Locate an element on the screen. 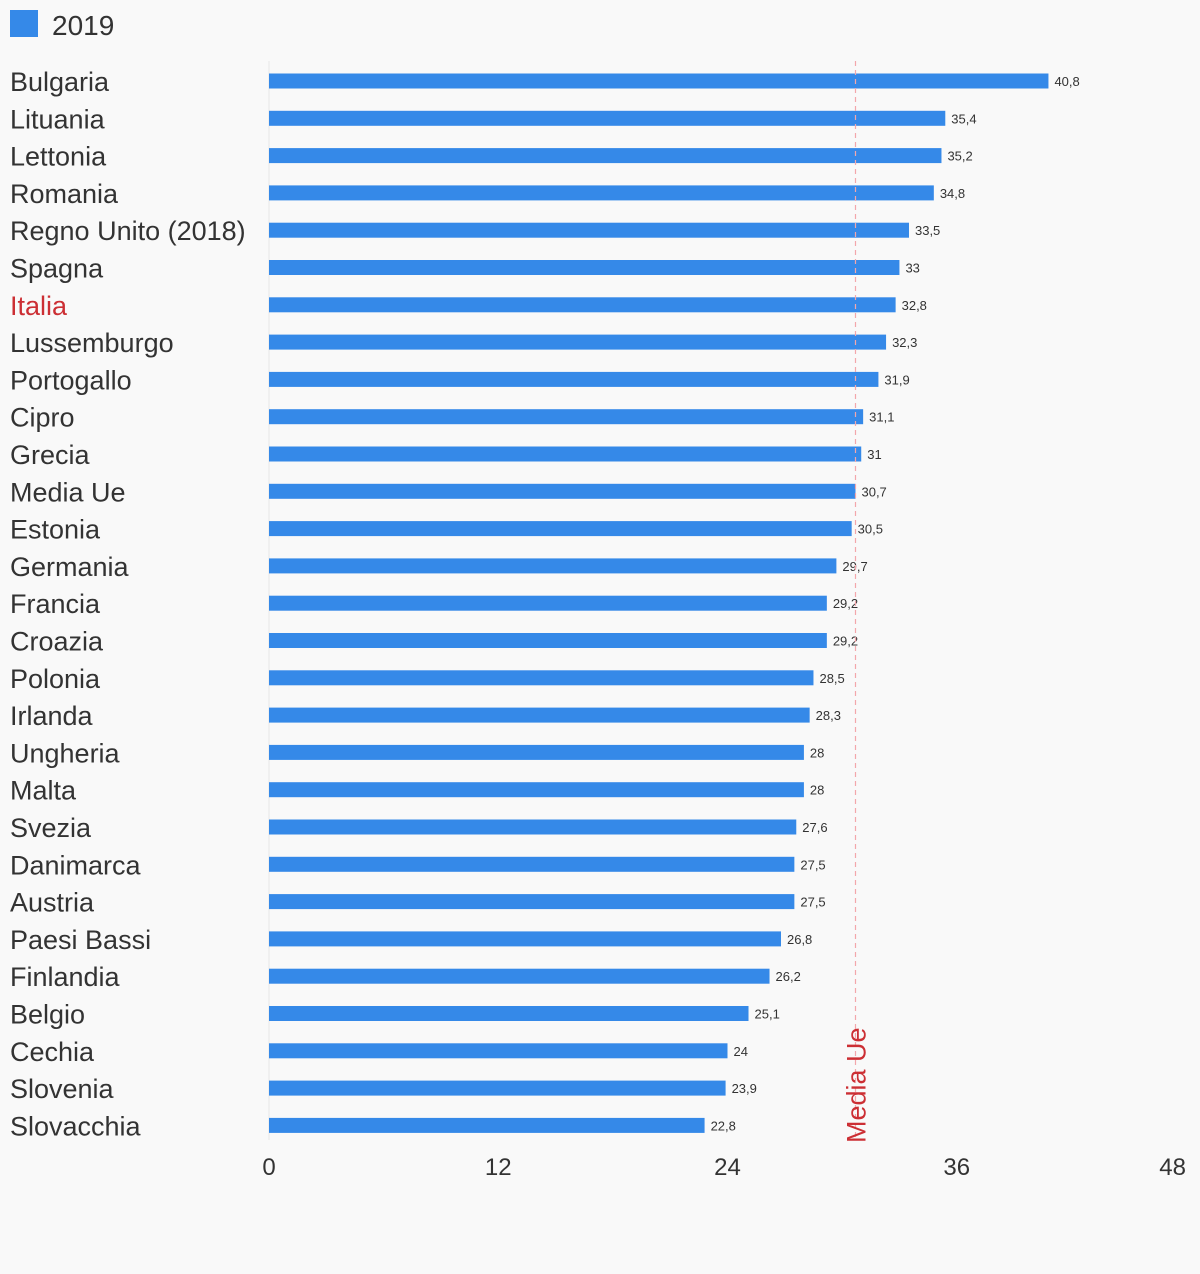  category-label: Lettonia is located at coordinates (58, 157).